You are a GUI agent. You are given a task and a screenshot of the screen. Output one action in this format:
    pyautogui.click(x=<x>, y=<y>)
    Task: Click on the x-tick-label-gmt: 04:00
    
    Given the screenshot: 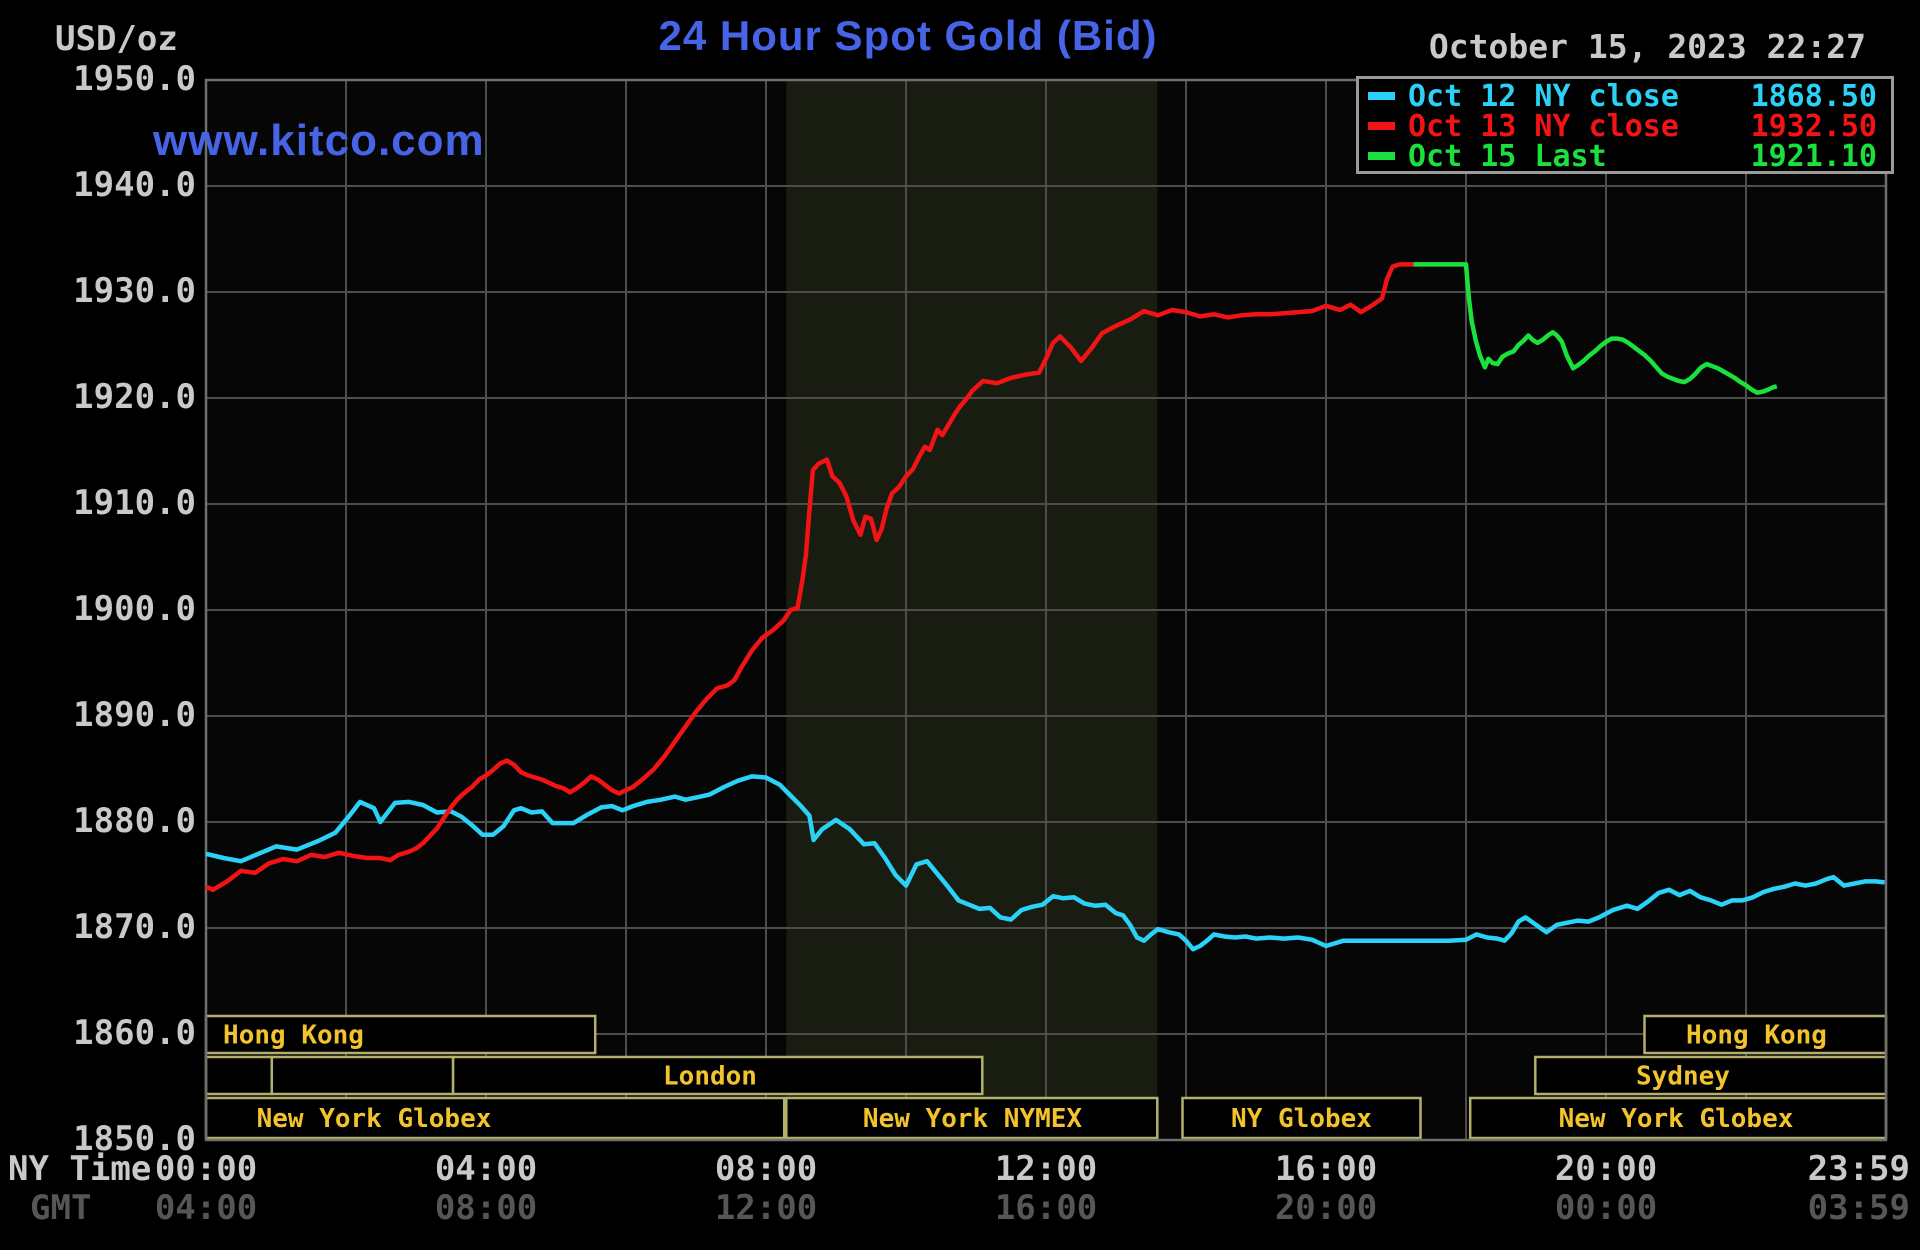 What is the action you would take?
    pyautogui.click(x=206, y=1208)
    